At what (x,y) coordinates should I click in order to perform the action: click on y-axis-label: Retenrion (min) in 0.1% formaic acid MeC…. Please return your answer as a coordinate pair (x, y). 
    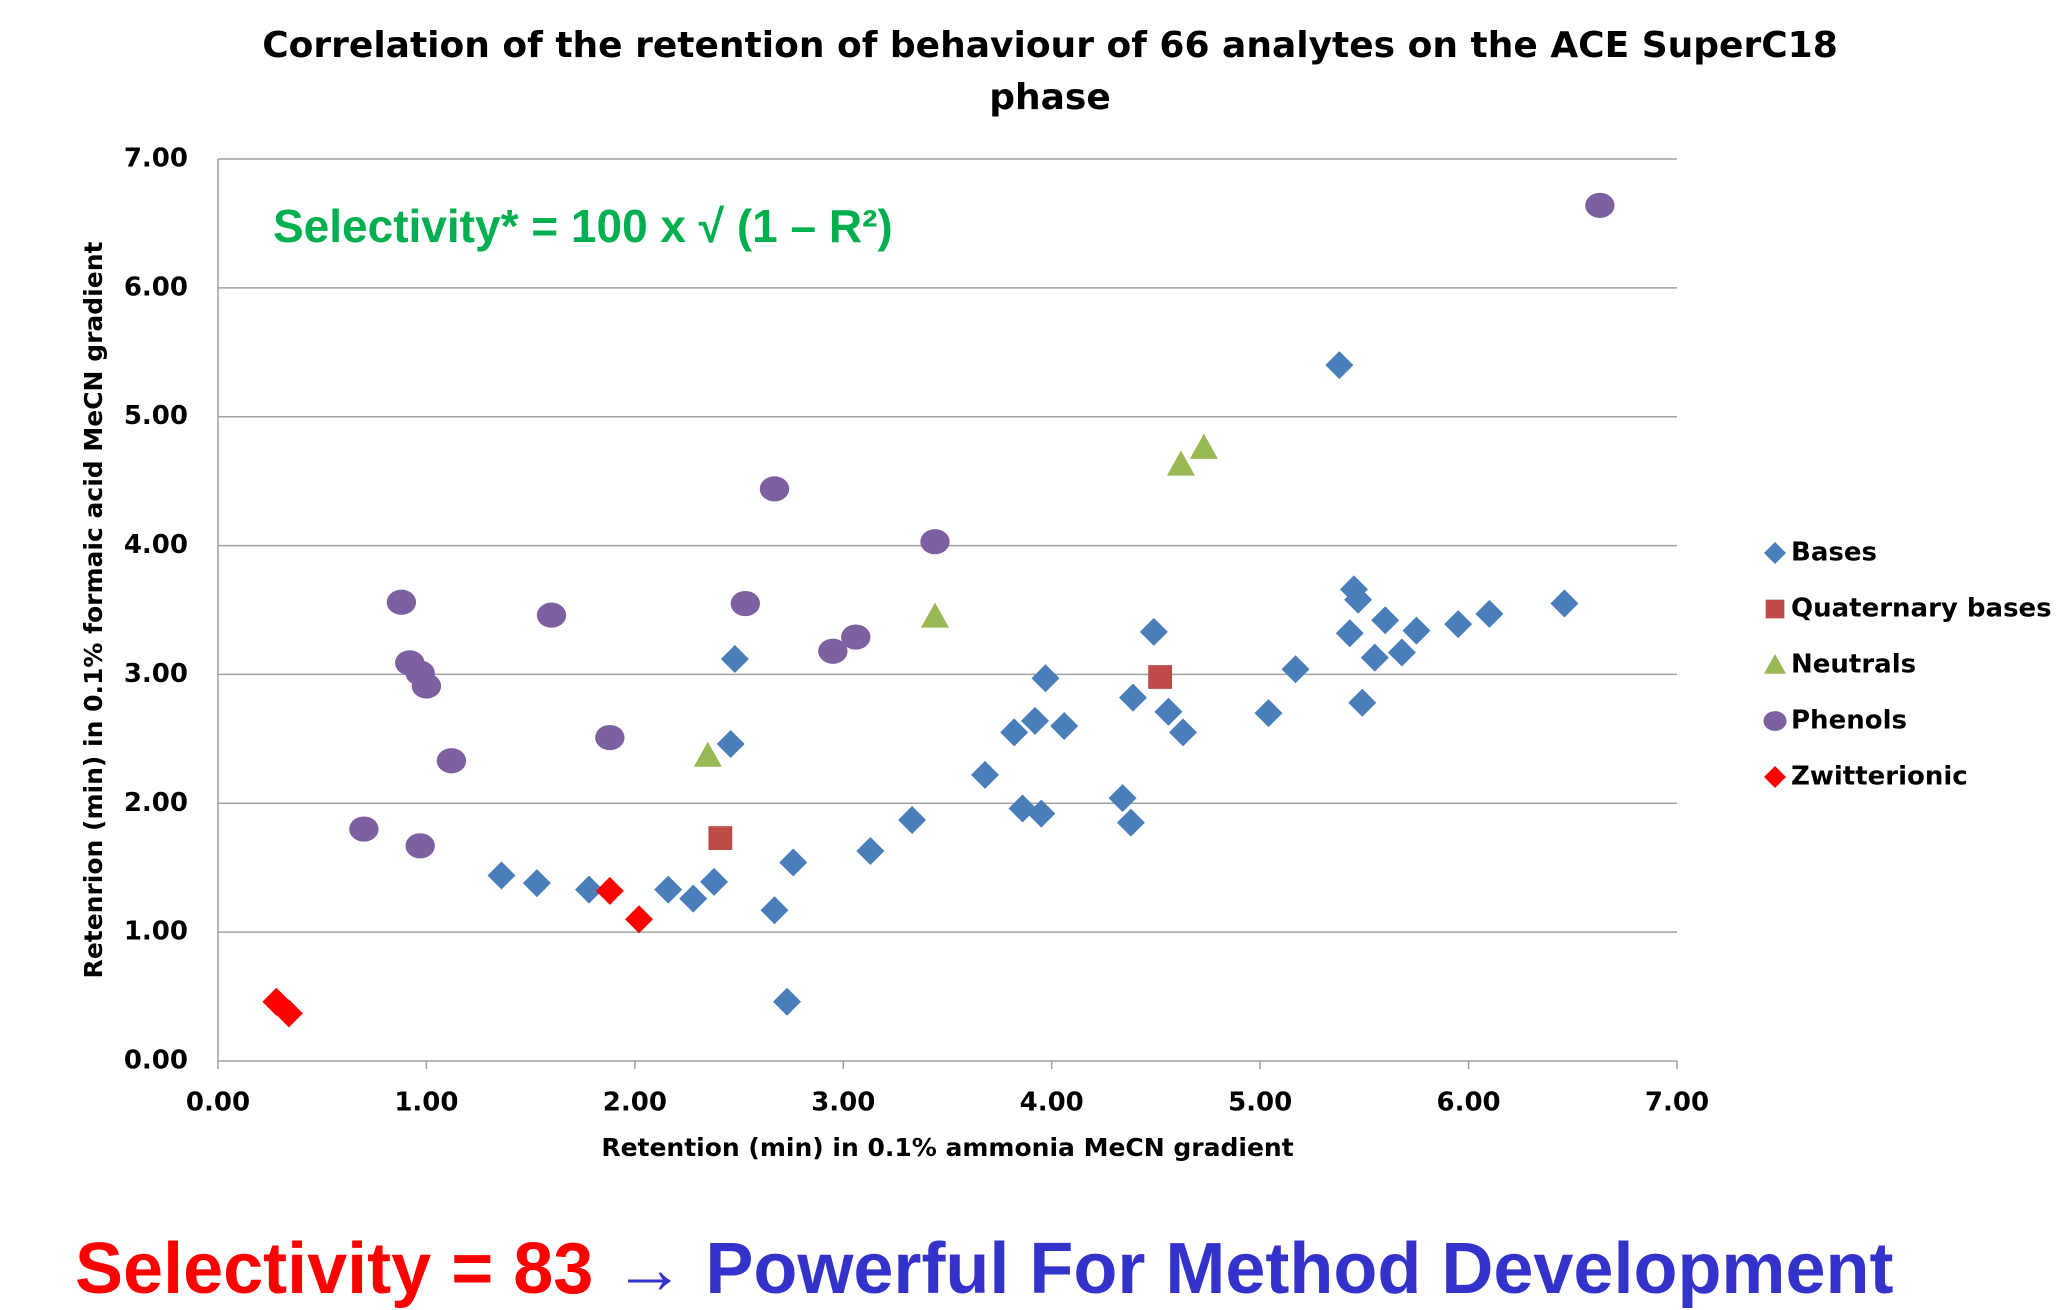
    Looking at the image, I should click on (93, 610).